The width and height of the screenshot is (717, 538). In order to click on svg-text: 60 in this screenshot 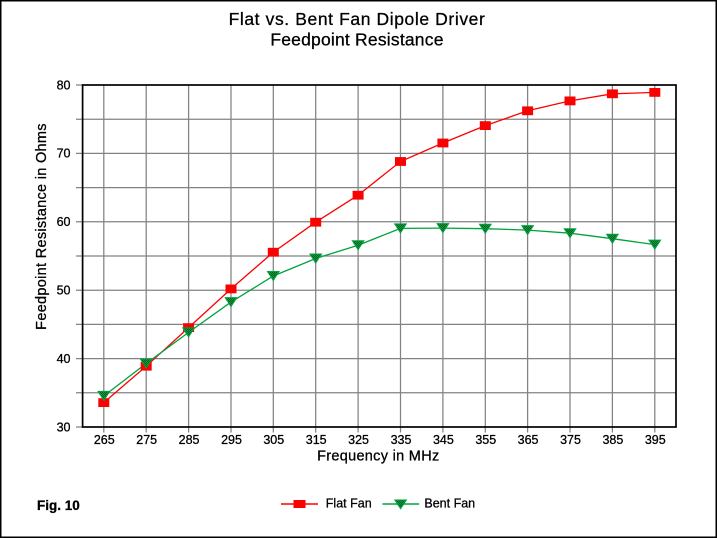, I will do `click(64, 222)`.